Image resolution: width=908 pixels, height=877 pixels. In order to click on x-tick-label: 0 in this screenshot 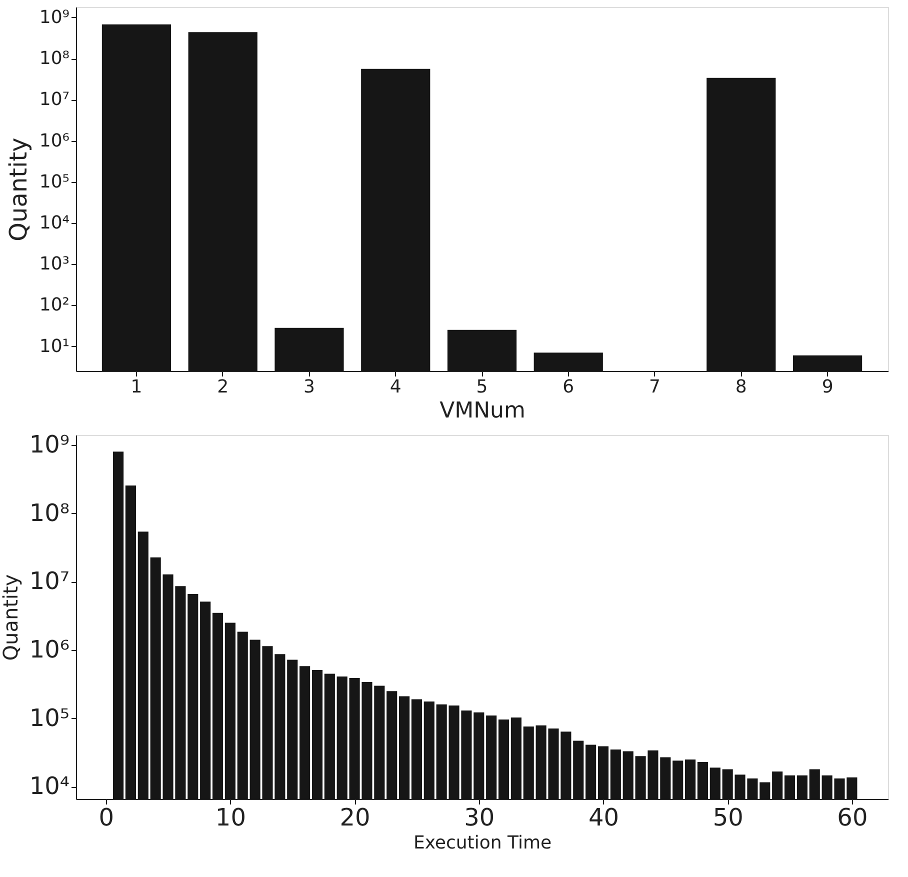, I will do `click(106, 818)`.